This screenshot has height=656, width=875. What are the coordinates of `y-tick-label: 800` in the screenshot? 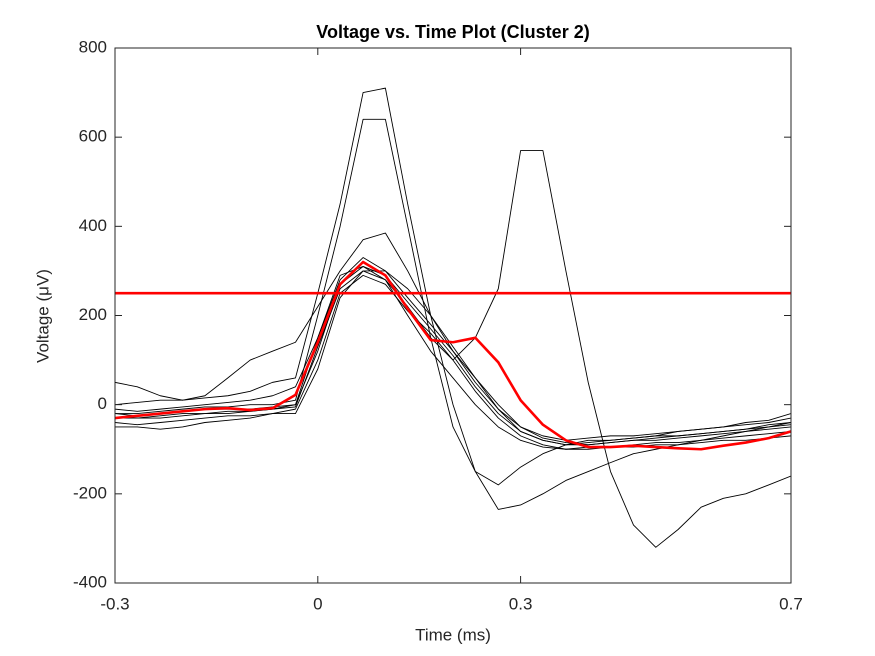 It's located at (93, 46).